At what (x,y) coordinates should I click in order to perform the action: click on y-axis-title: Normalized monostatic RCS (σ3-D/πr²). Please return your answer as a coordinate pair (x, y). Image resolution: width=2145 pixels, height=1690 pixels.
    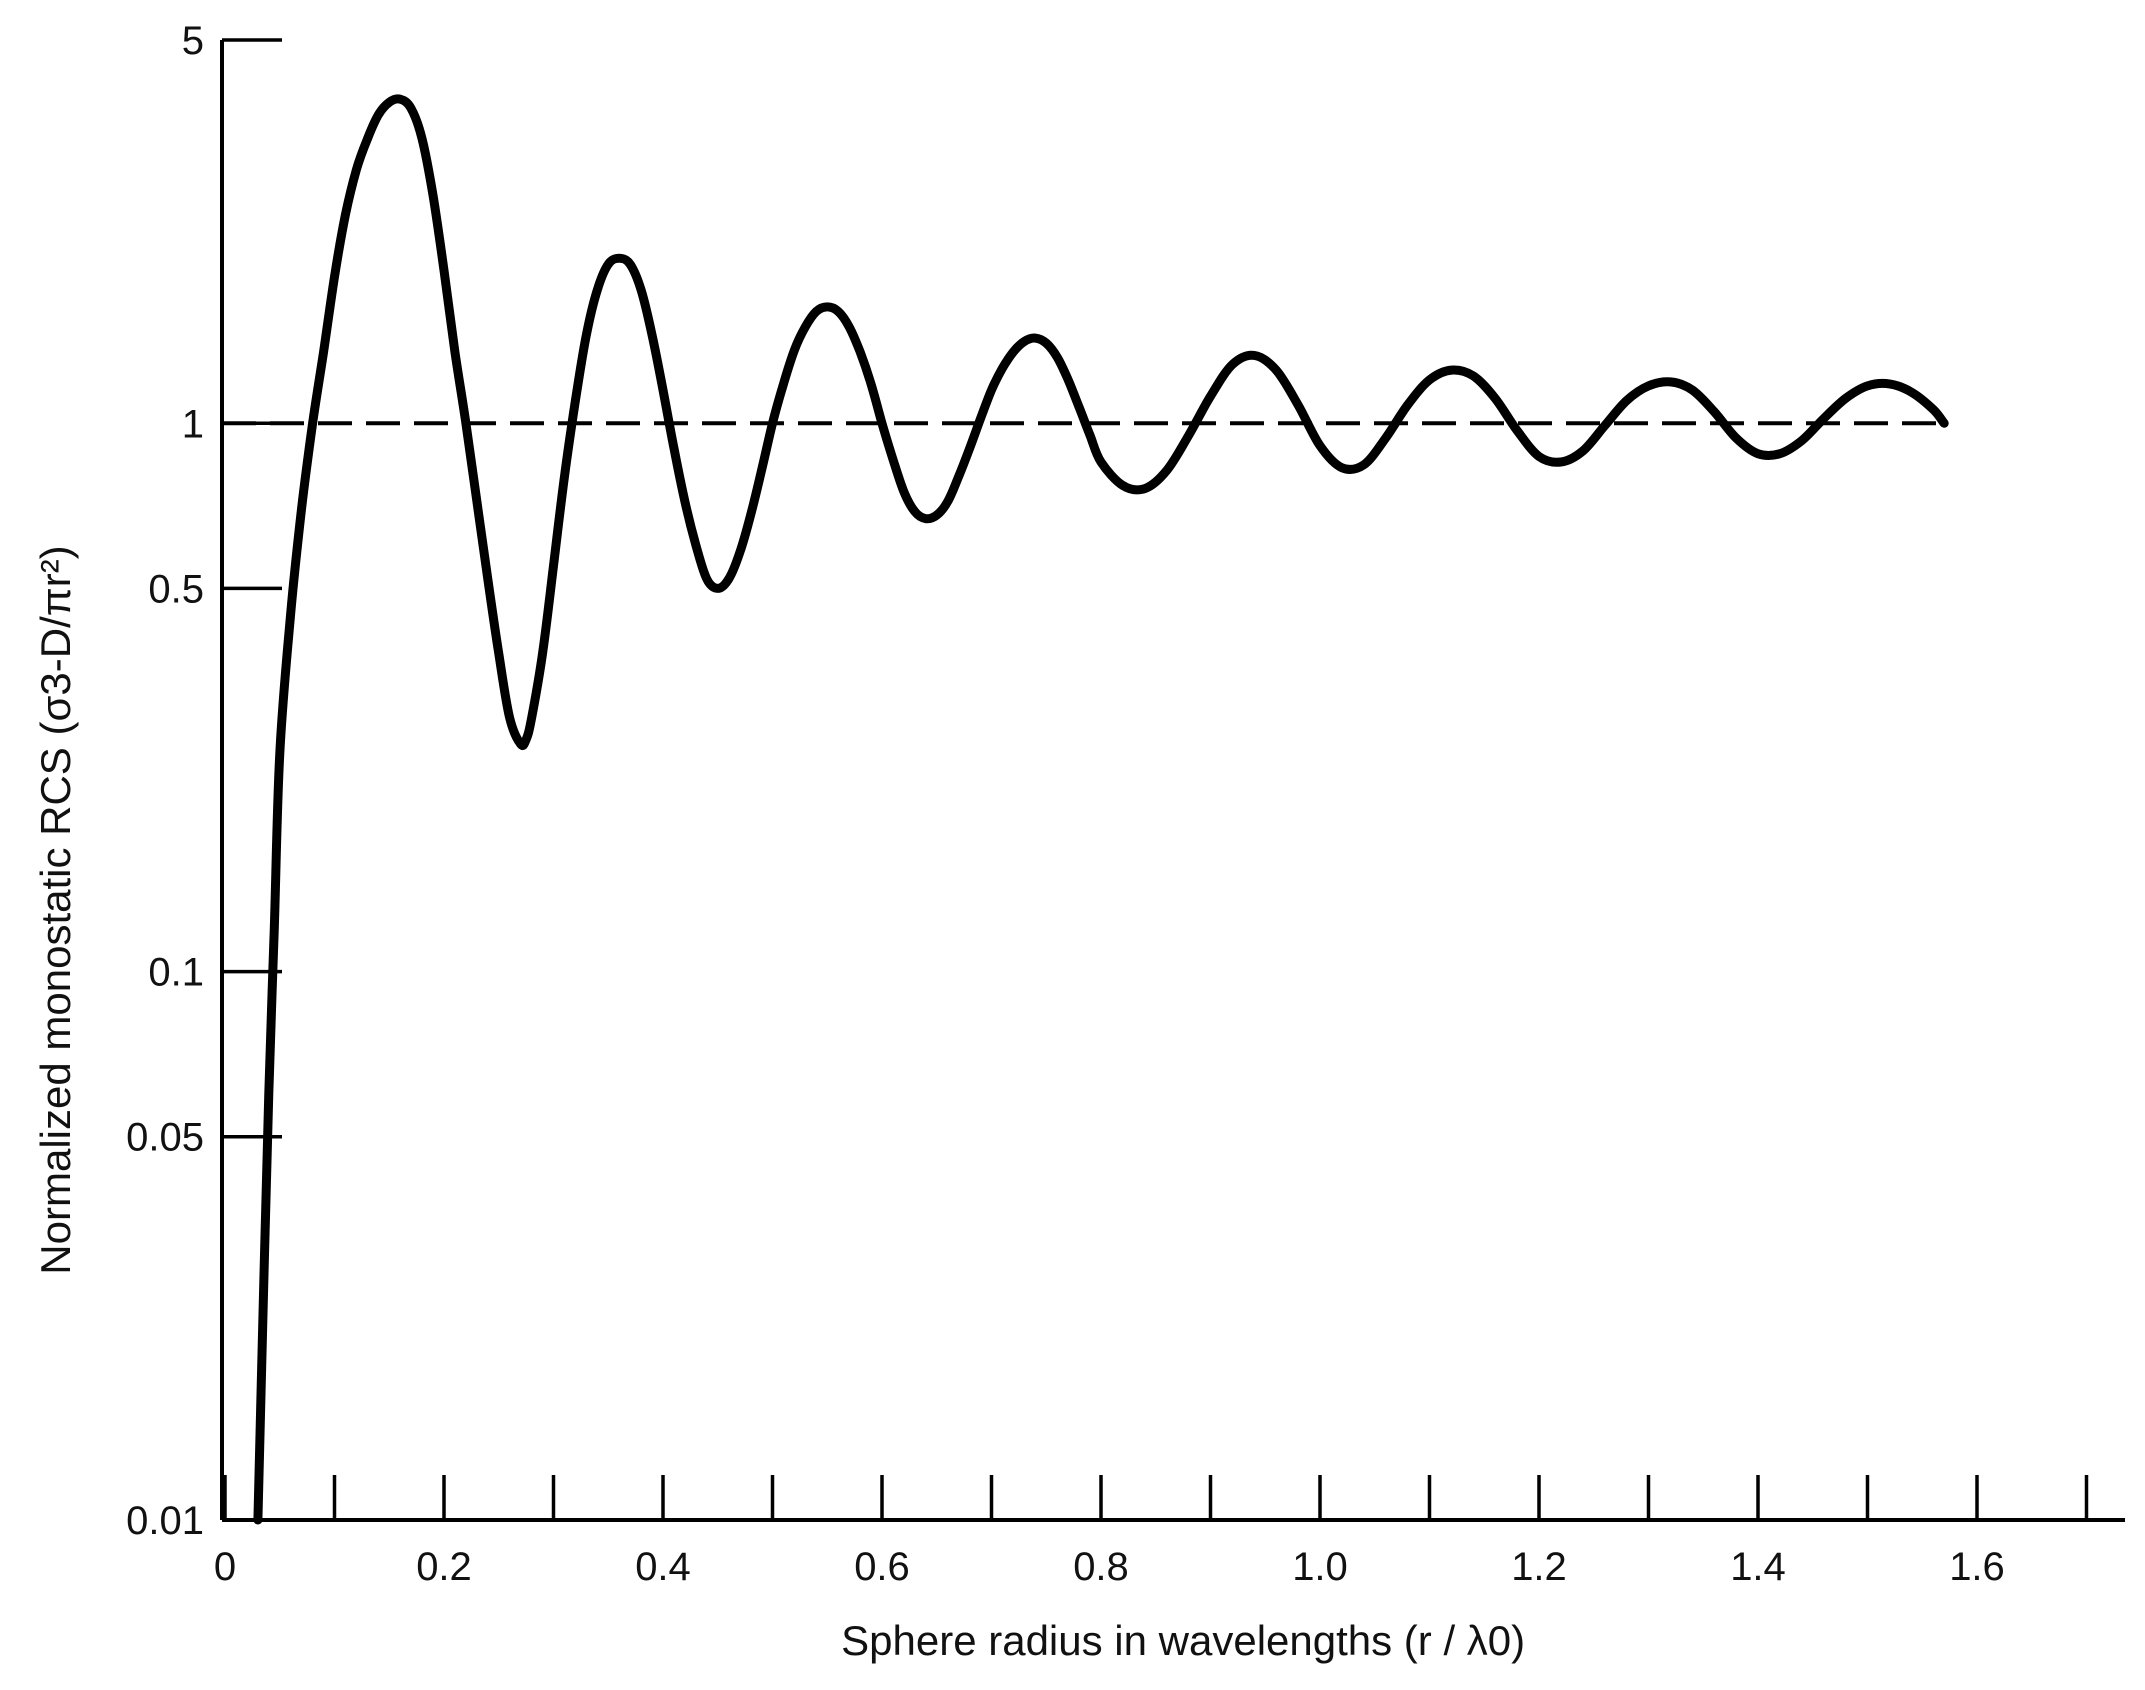
    Looking at the image, I should click on (55, 909).